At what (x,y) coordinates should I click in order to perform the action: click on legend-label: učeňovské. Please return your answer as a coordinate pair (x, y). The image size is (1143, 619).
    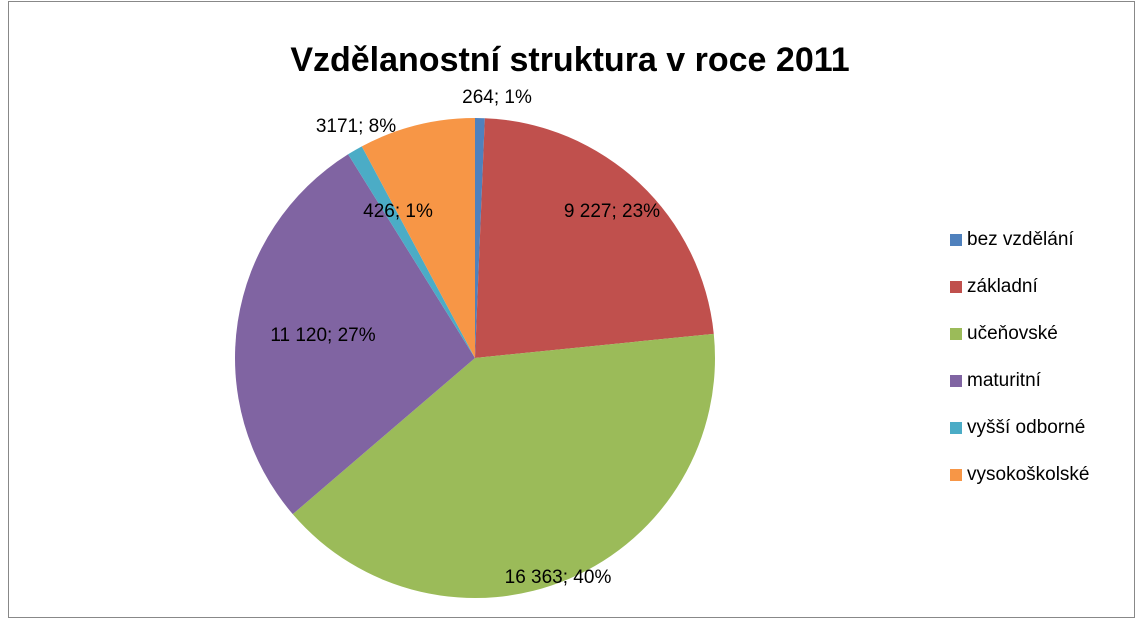
    Looking at the image, I should click on (1012, 333).